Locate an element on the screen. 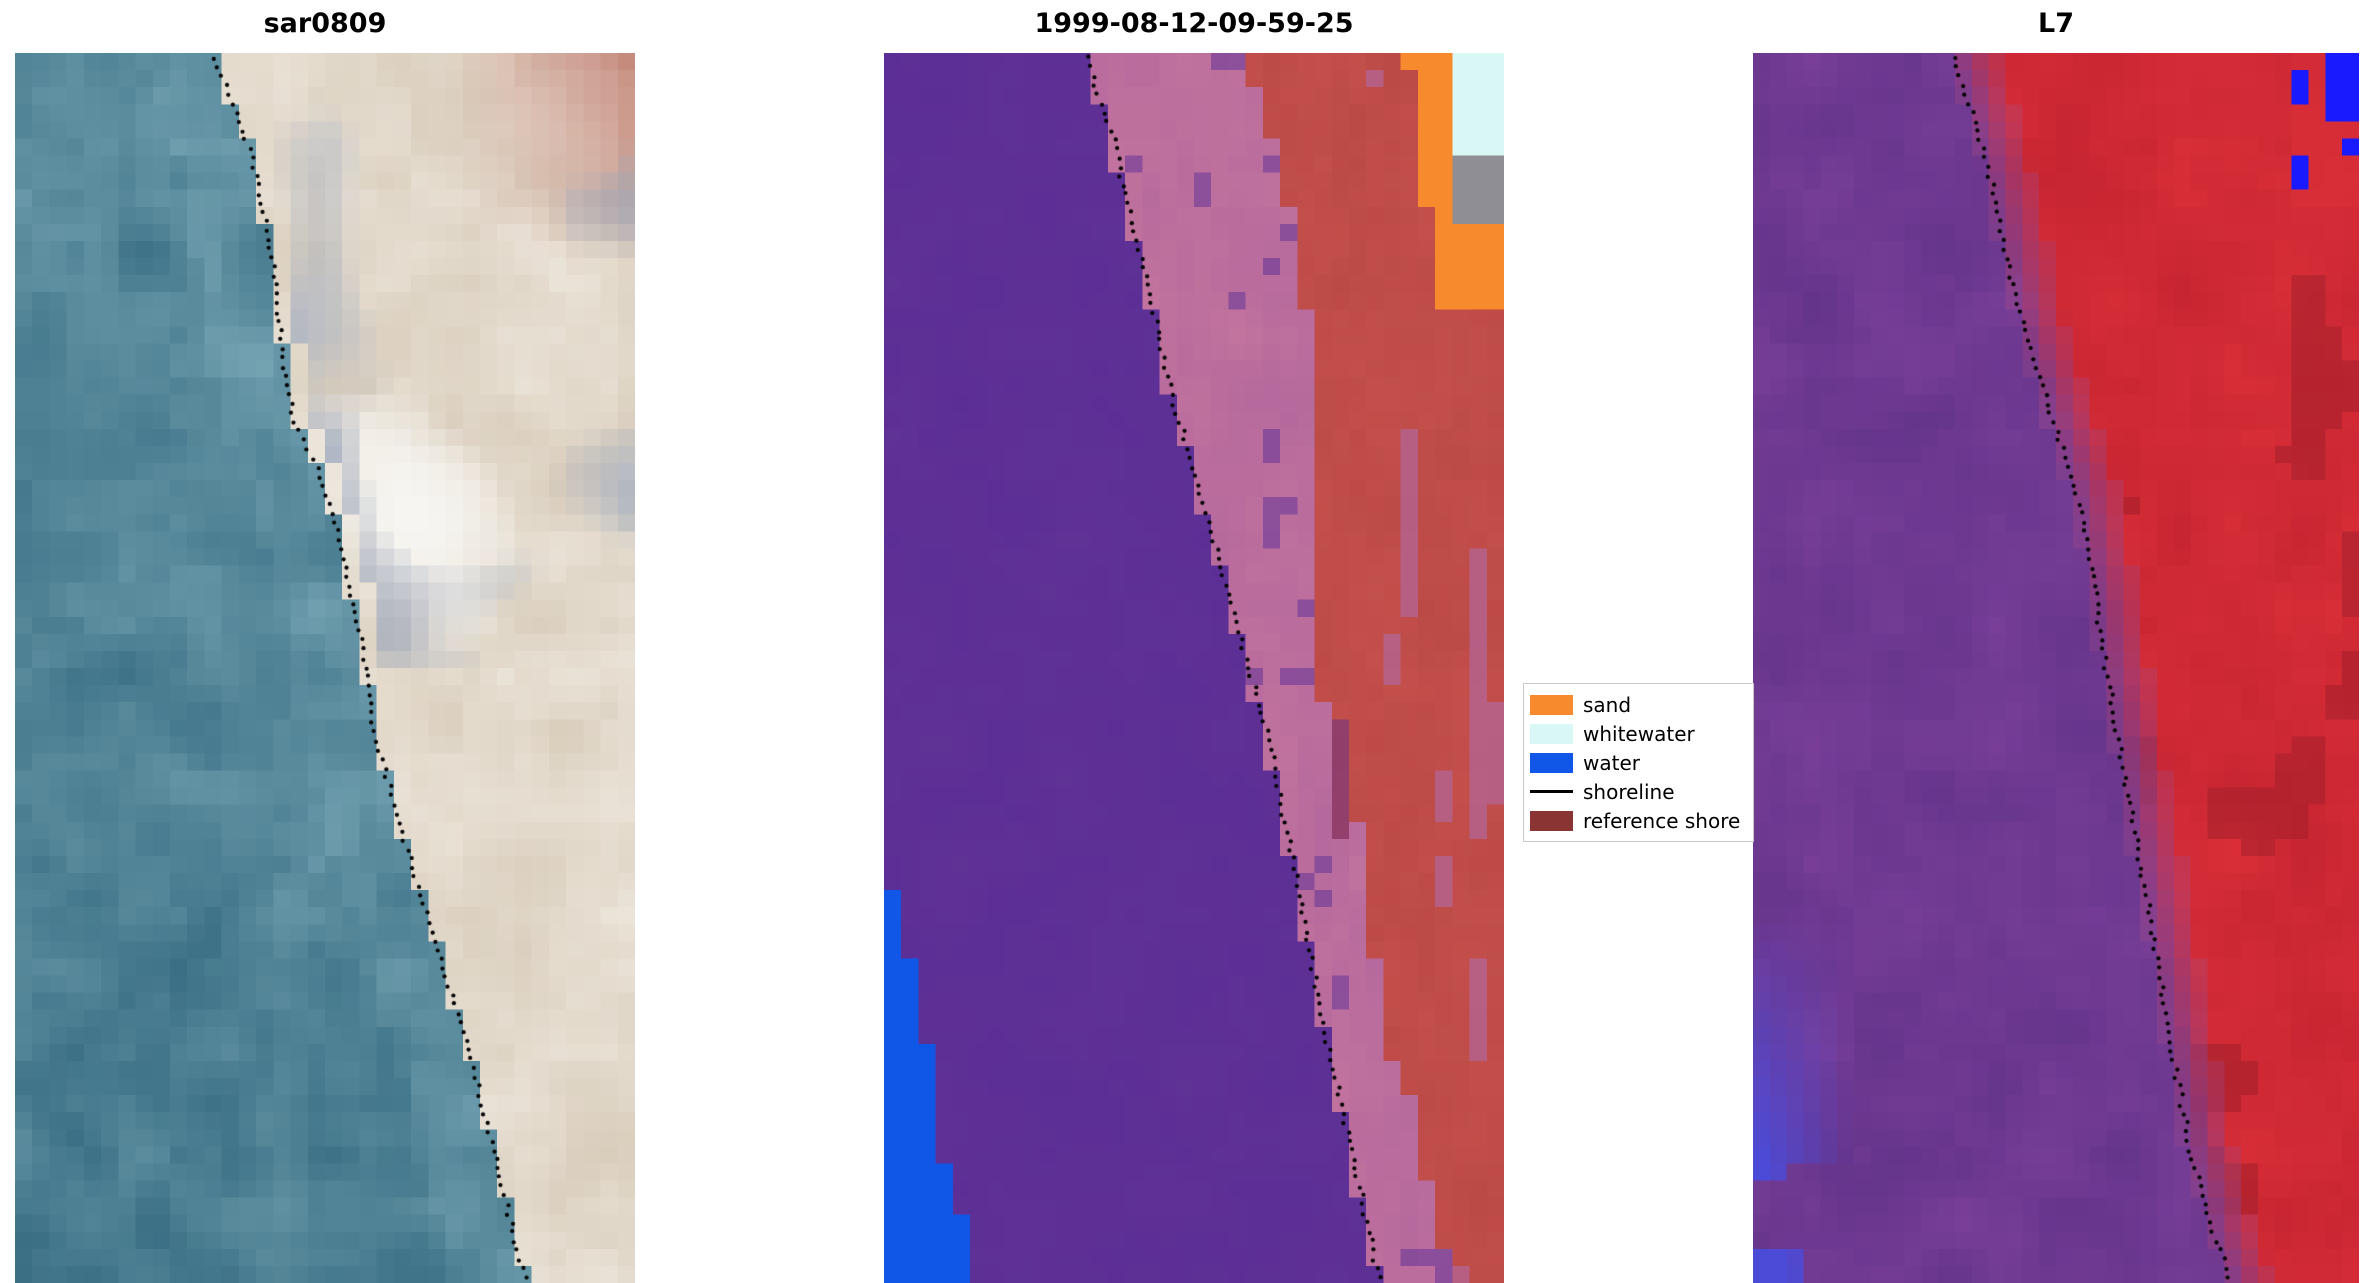 This screenshot has height=1283, width=2361. legend-label-whitewater: whitewater is located at coordinates (1639, 733).